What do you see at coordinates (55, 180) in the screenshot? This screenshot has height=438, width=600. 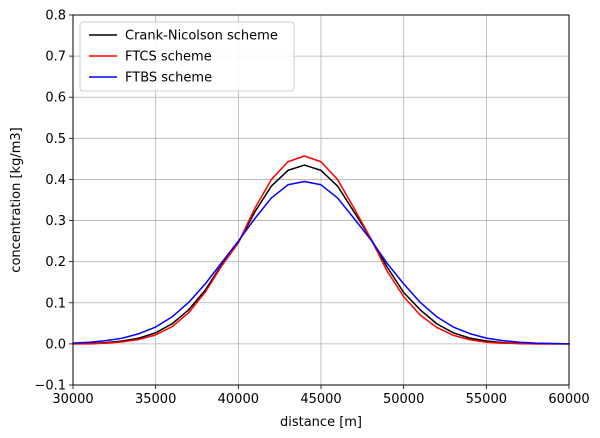 I see `y-tick-label: 0.4` at bounding box center [55, 180].